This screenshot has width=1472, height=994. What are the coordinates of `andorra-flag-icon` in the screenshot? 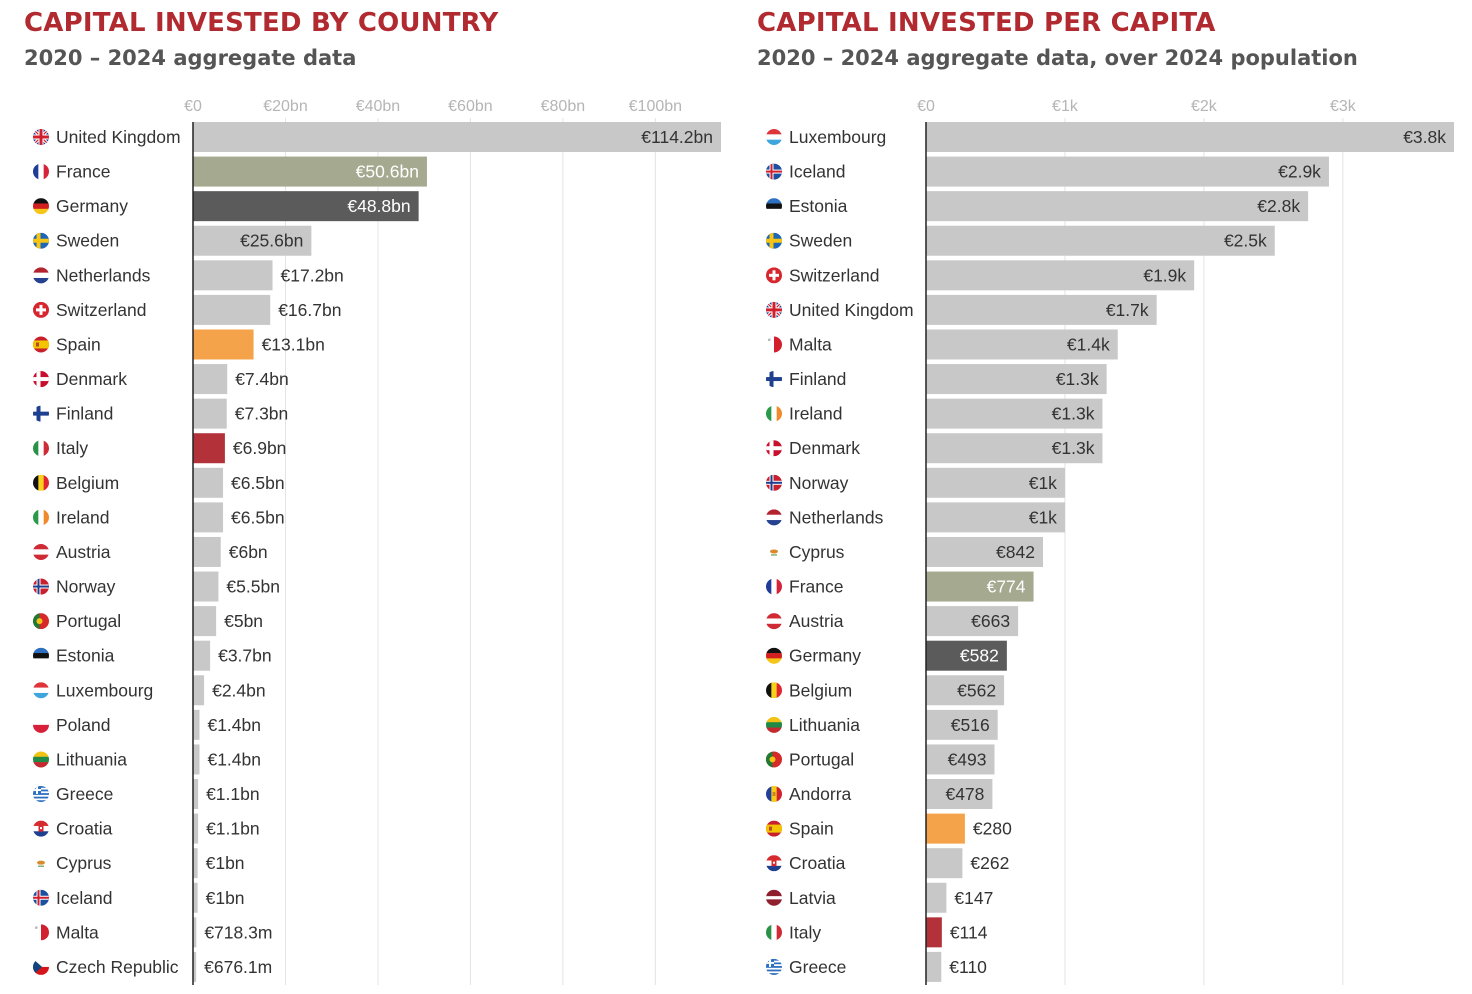 It's located at (774, 794).